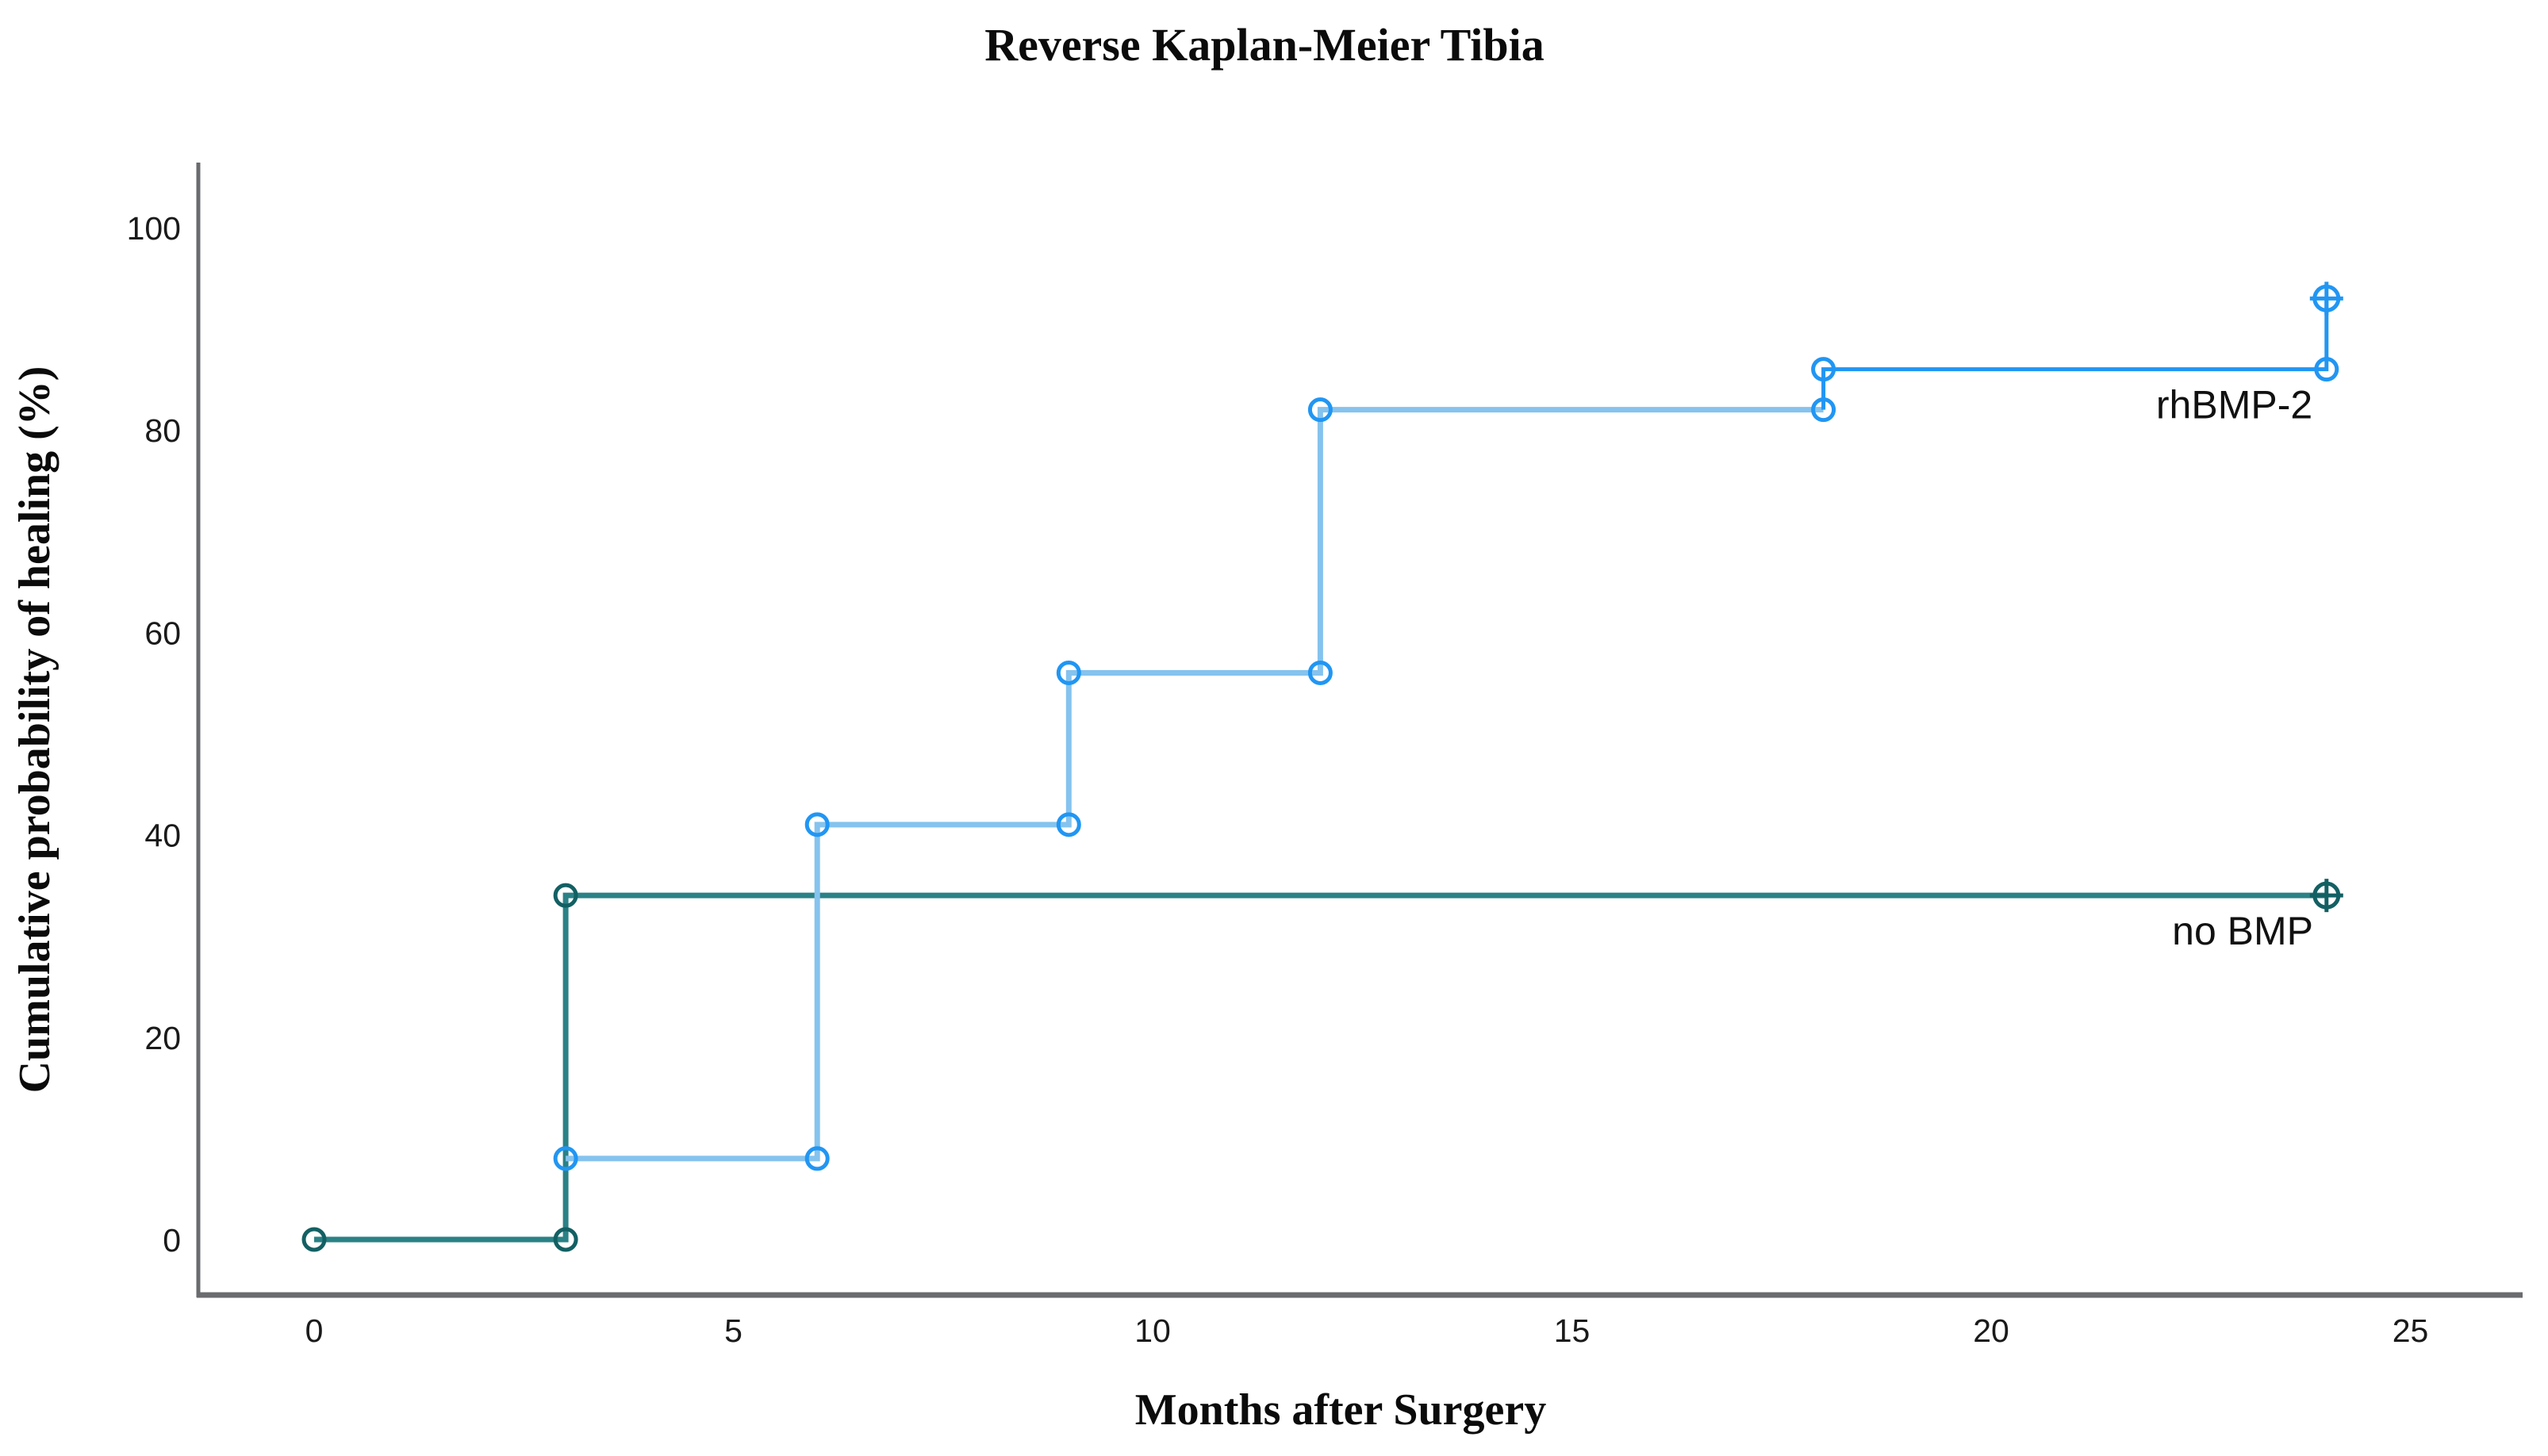  Describe the element at coordinates (162, 836) in the screenshot. I see `y-tick-label-40: 40` at that location.